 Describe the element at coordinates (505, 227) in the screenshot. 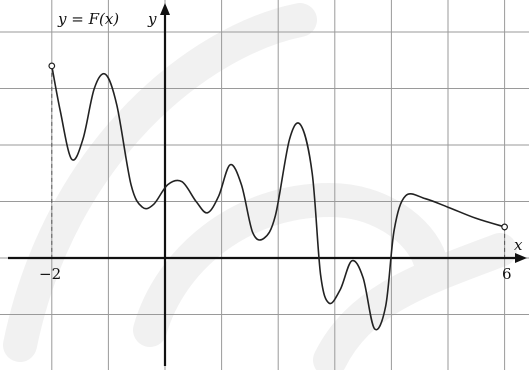

I see `right-endpoint-open-circle` at that location.